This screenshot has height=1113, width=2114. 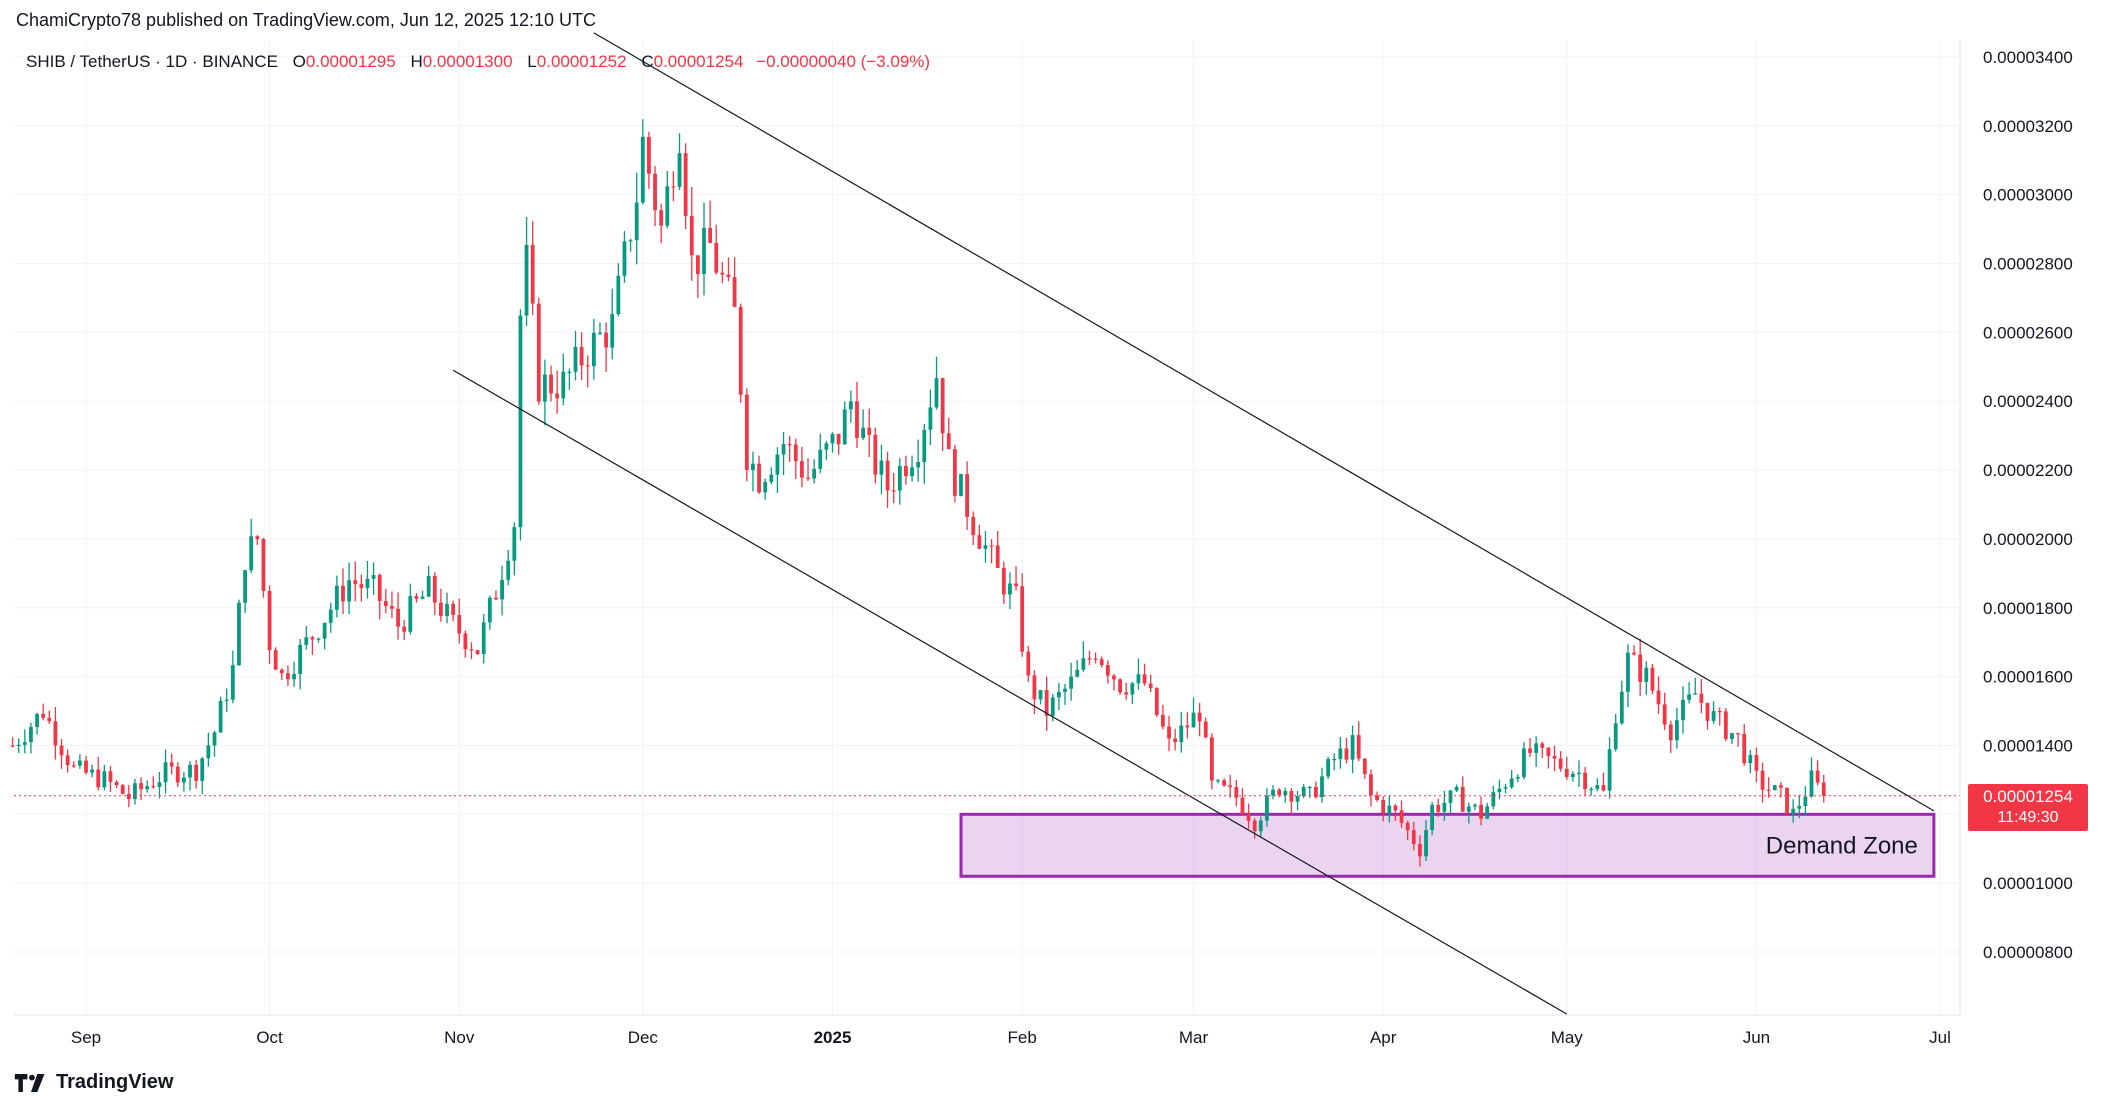 What do you see at coordinates (299, 61) in the screenshot?
I see `open-label: O` at bounding box center [299, 61].